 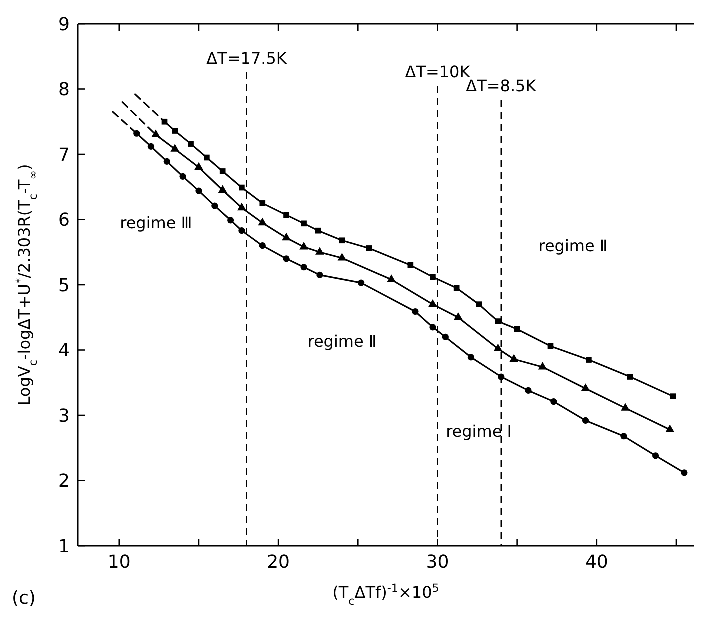 What do you see at coordinates (438, 562) in the screenshot?
I see `x-tick-label: 30` at bounding box center [438, 562].